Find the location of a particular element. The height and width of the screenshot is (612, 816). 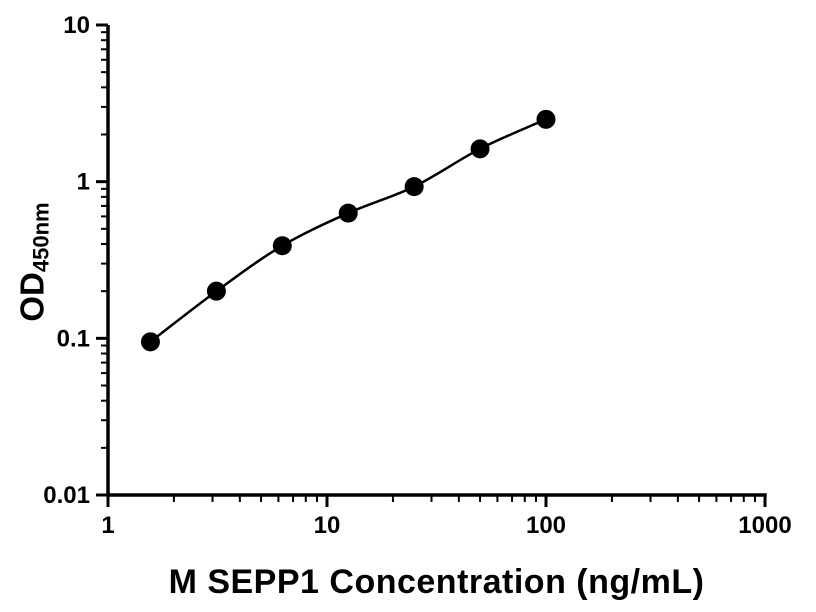

x-tick-label: 1000 is located at coordinates (764, 525).